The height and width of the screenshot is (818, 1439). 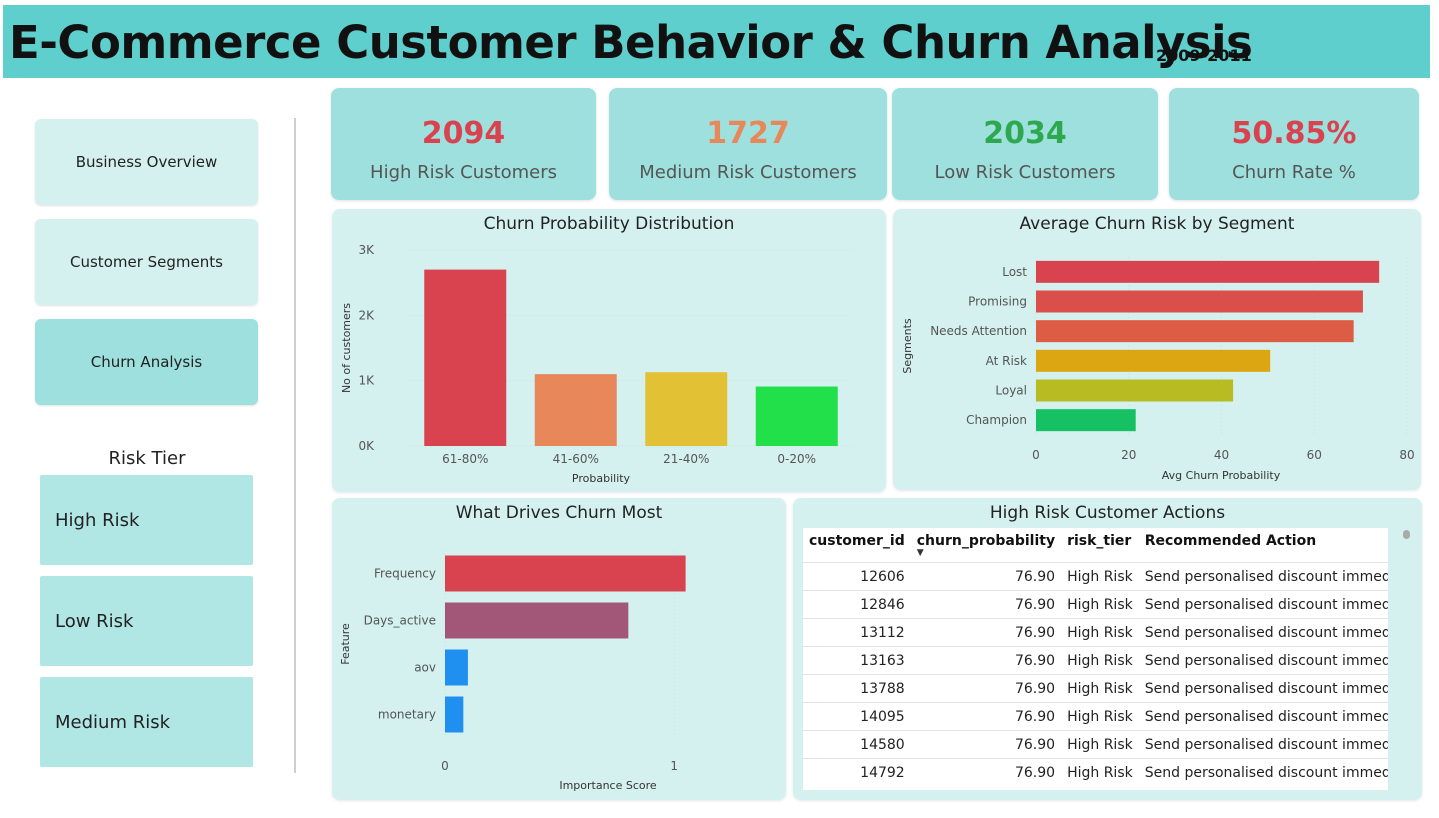 What do you see at coordinates (576, 459) in the screenshot?
I see `x-tick-label: 41-60%` at bounding box center [576, 459].